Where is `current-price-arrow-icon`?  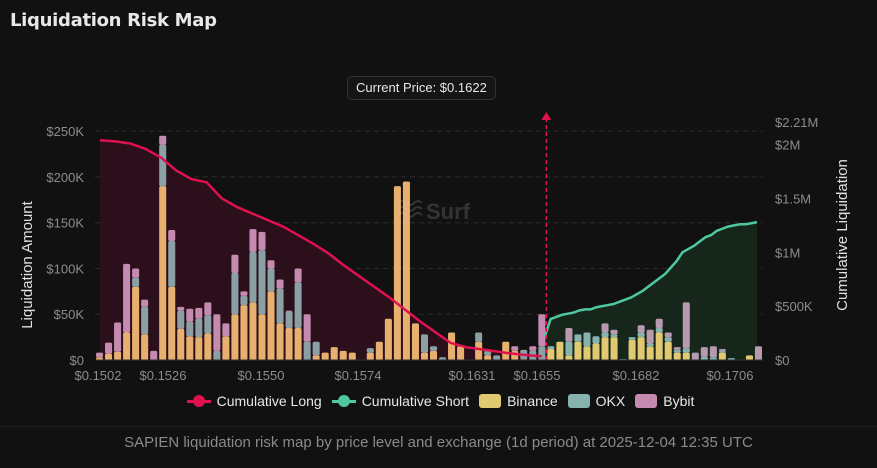
current-price-arrow-icon is located at coordinates (546, 116).